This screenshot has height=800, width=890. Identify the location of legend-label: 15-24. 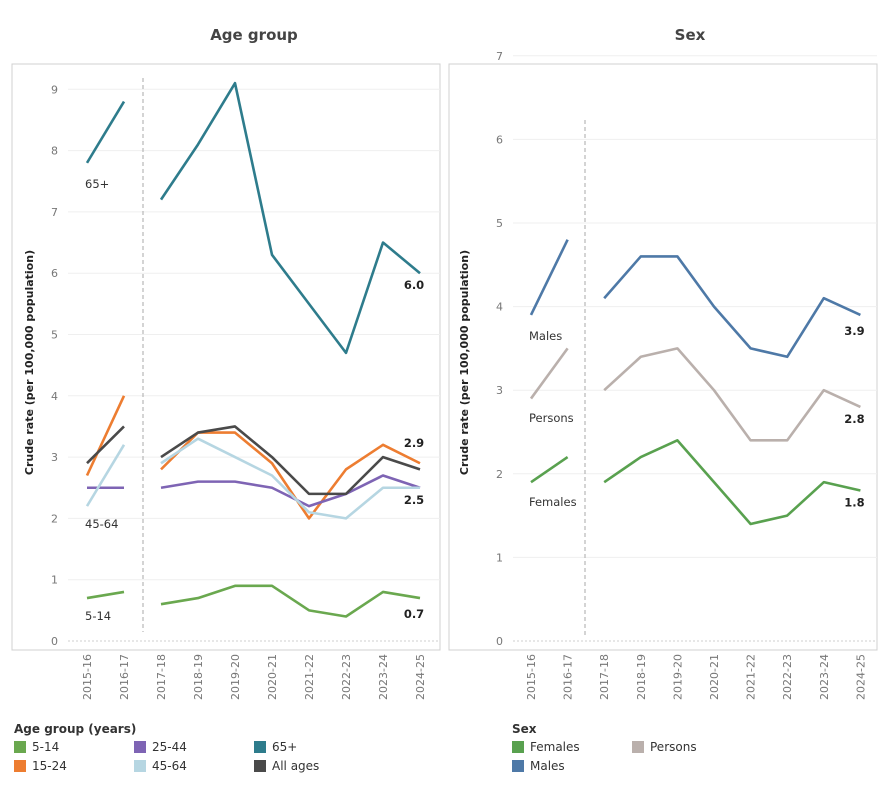
(49, 766).